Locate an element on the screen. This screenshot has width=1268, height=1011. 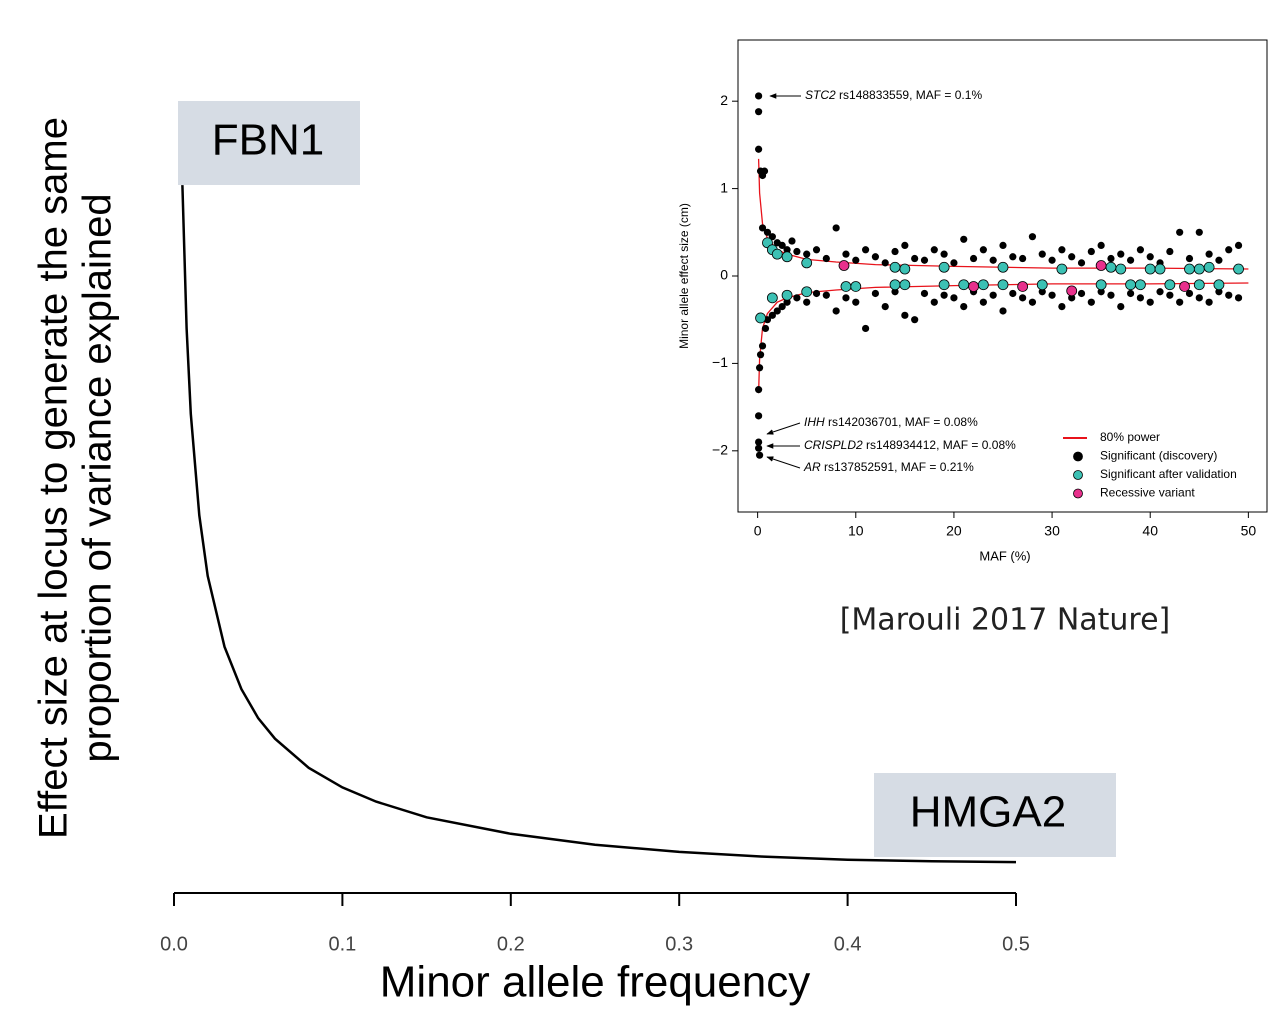
x-tick-label: 0.5 is located at coordinates (1016, 944).